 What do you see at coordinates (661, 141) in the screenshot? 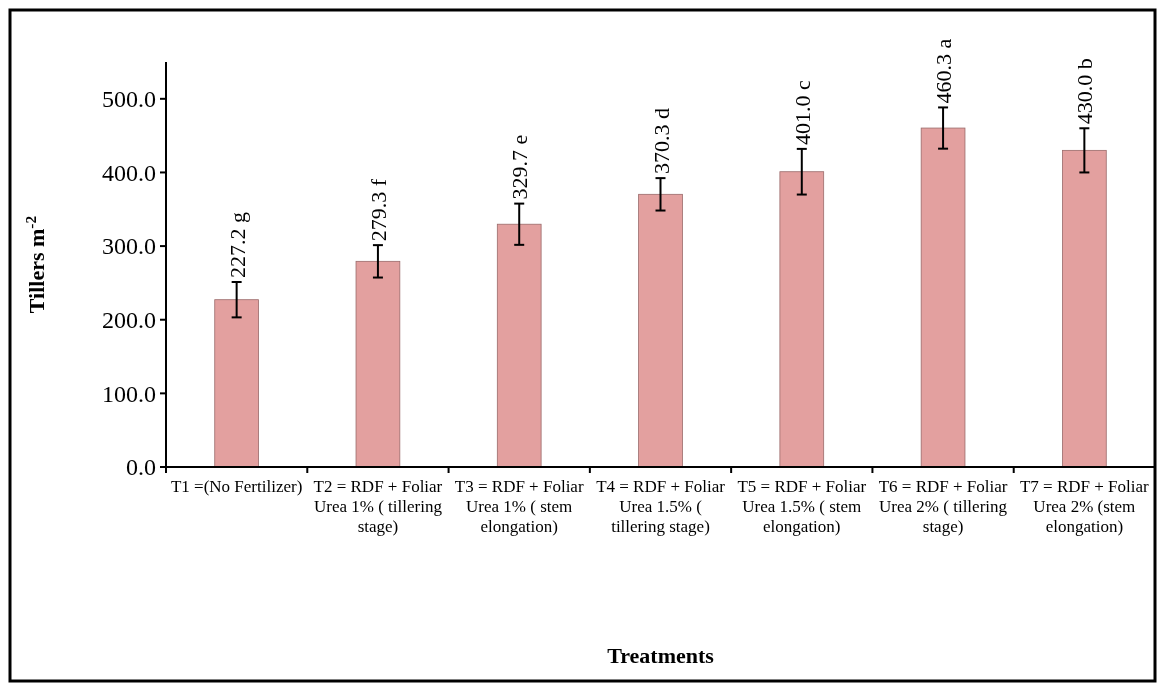
I see `data-label: 370.3 d` at bounding box center [661, 141].